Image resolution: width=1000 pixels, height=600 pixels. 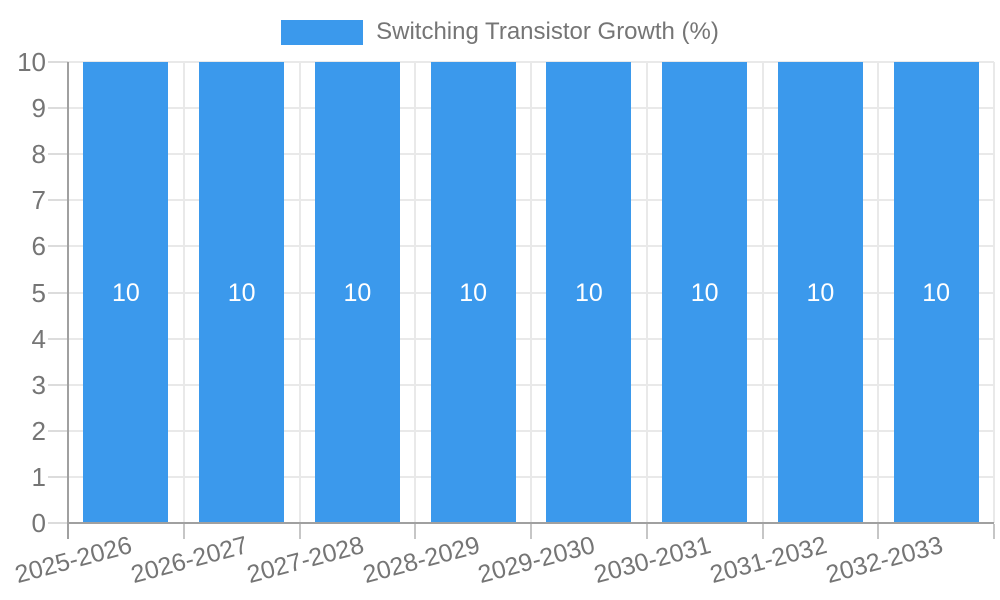 What do you see at coordinates (652, 560) in the screenshot?
I see `x-axis-label: 2030-2031` at bounding box center [652, 560].